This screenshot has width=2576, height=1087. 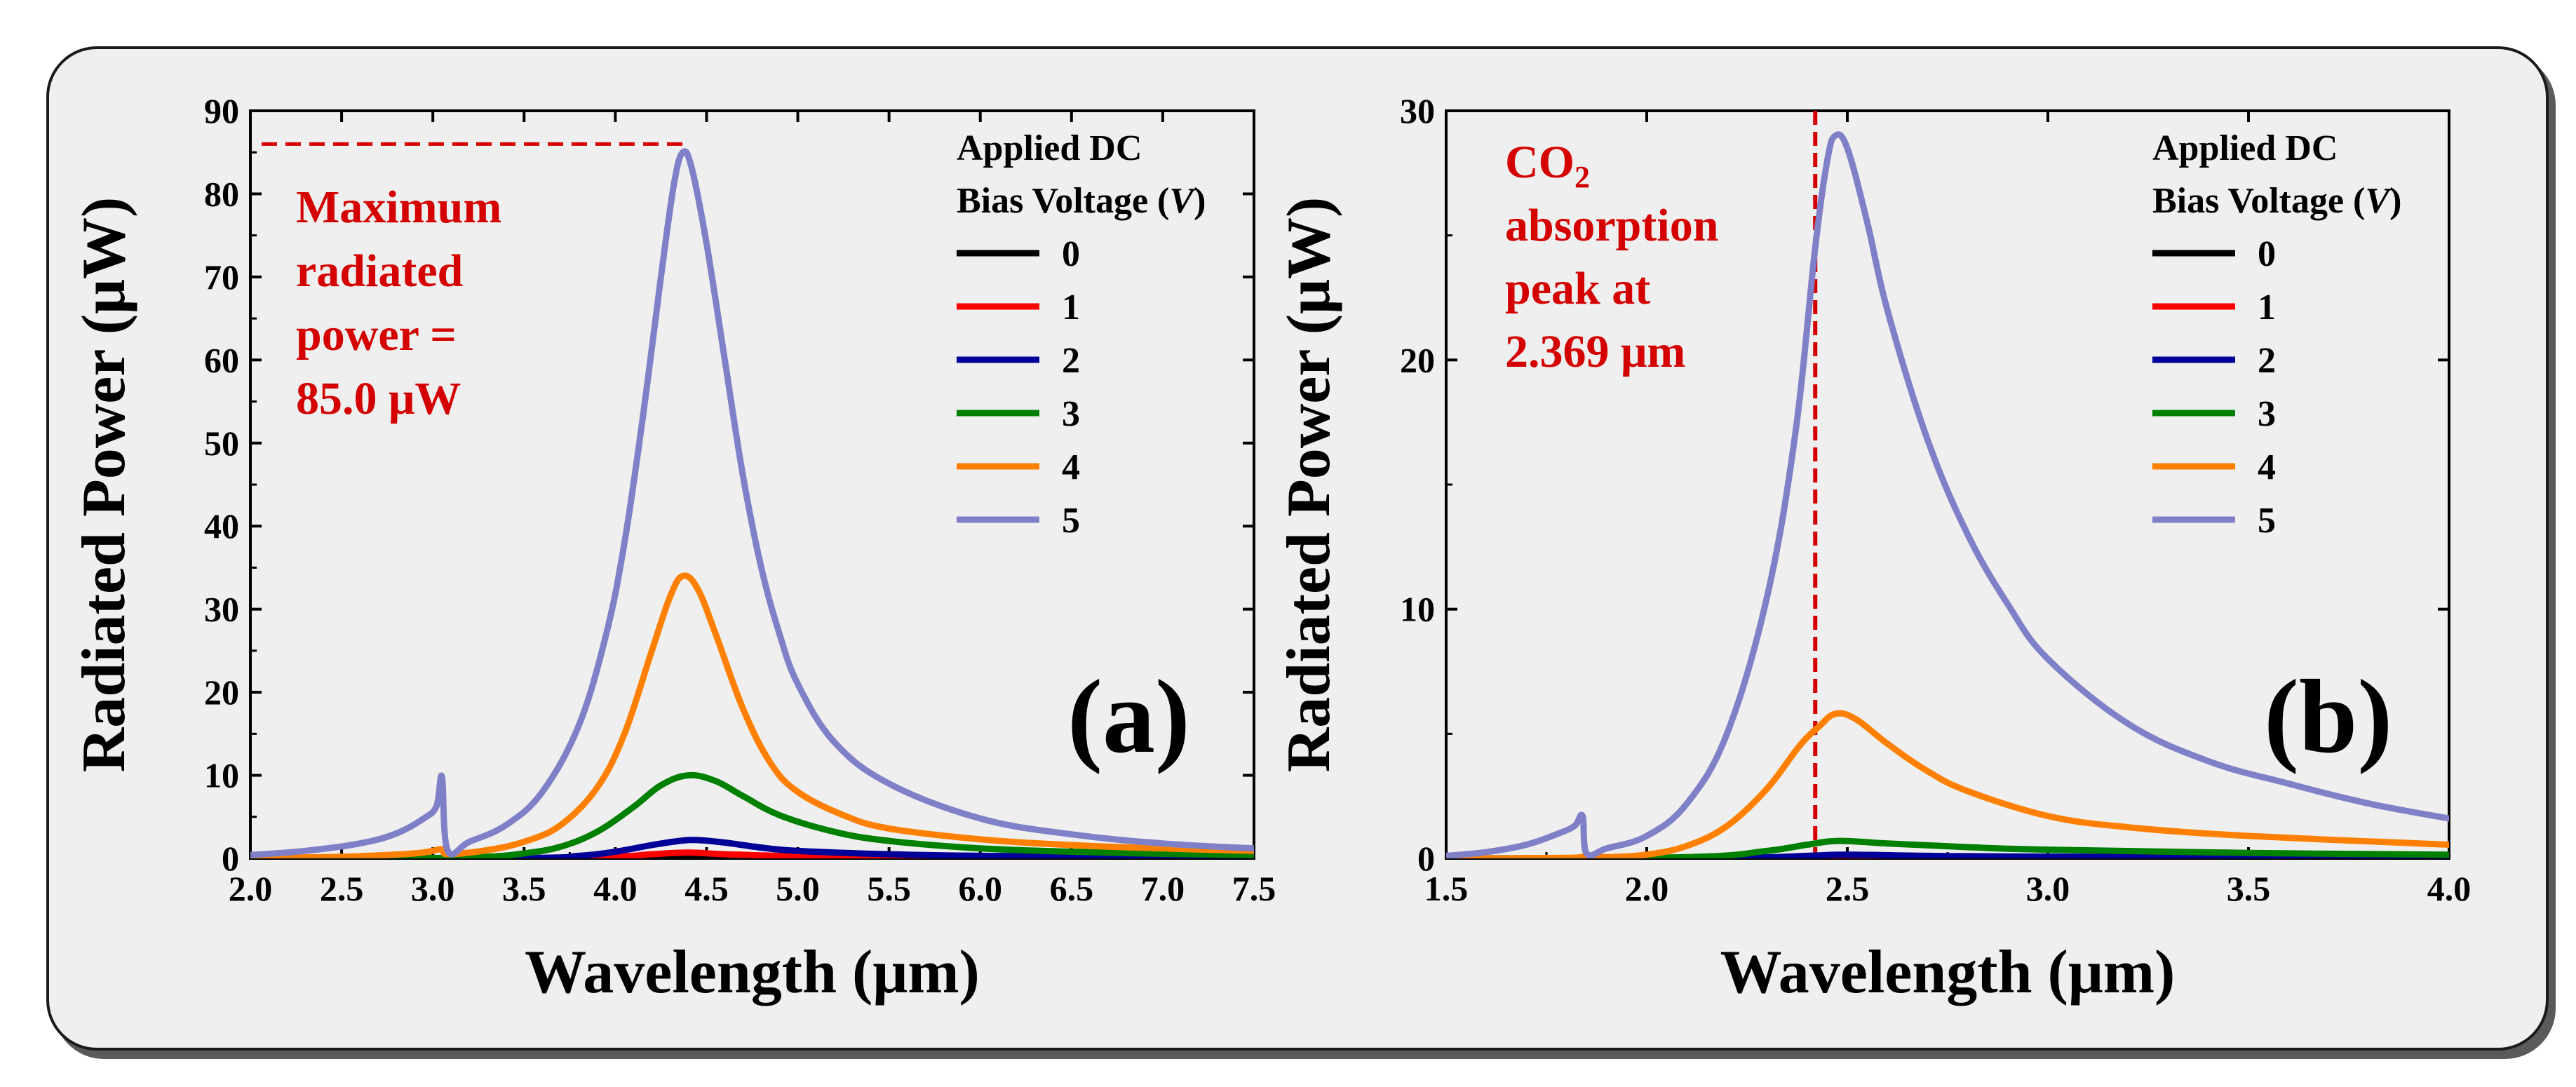 I want to click on x-tick-label: 5.0, so click(x=798, y=888).